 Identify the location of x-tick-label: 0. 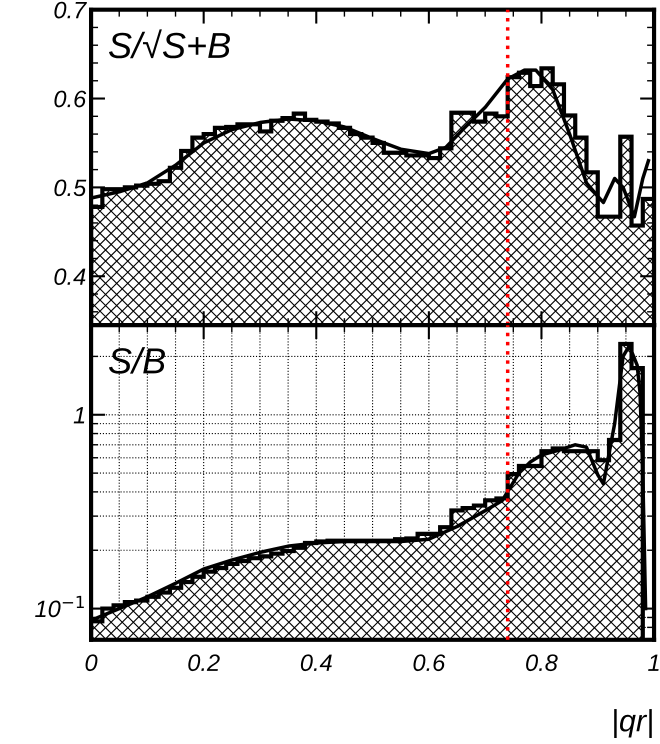
(92, 663).